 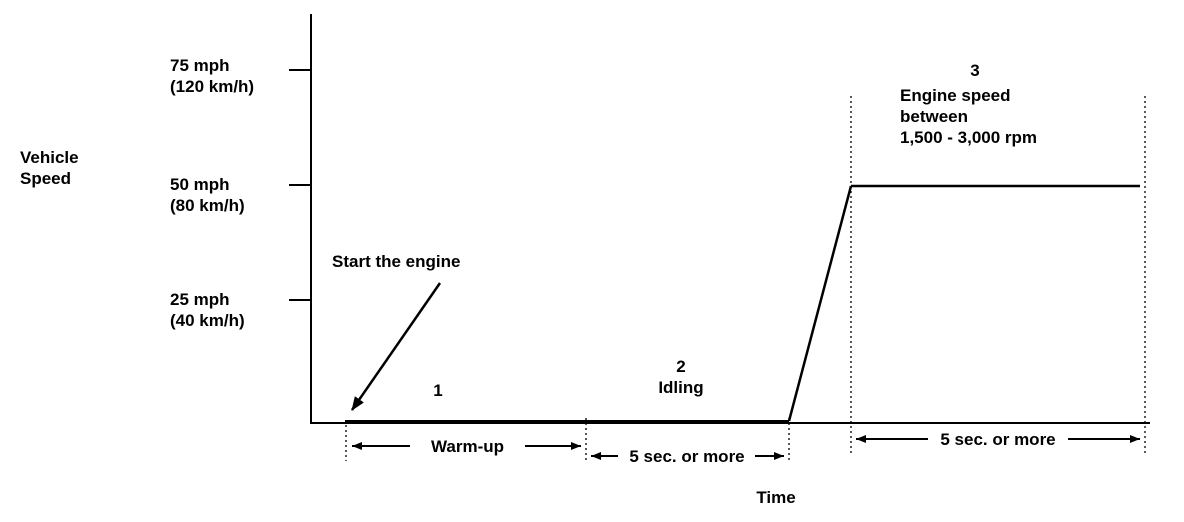 What do you see at coordinates (467, 446) in the screenshot?
I see `phase1-warmup-label: Warm-up` at bounding box center [467, 446].